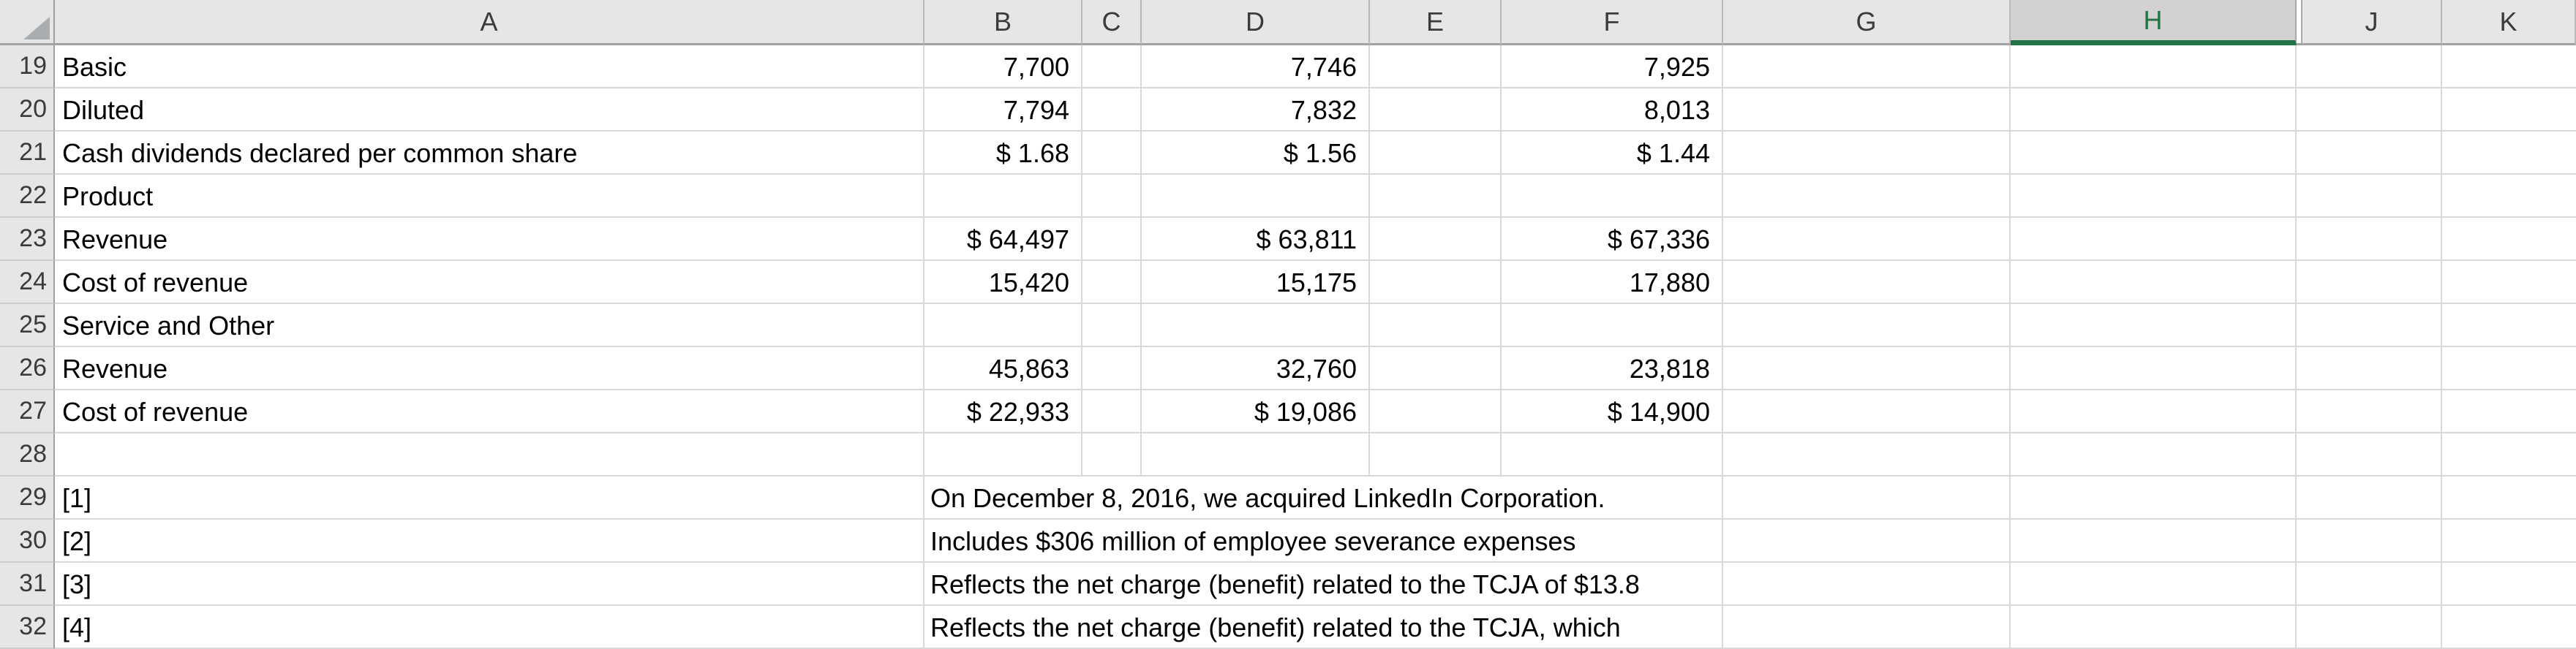  What do you see at coordinates (27, 628) in the screenshot?
I see `row-header-32: 32` at bounding box center [27, 628].